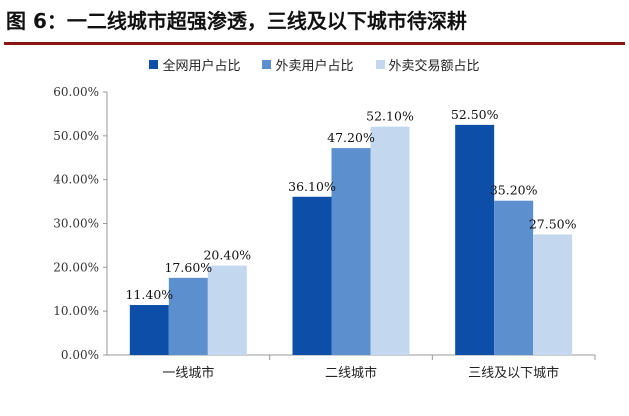  Describe the element at coordinates (154, 64) in the screenshot. I see `legend-swatch-overall-users` at that location.